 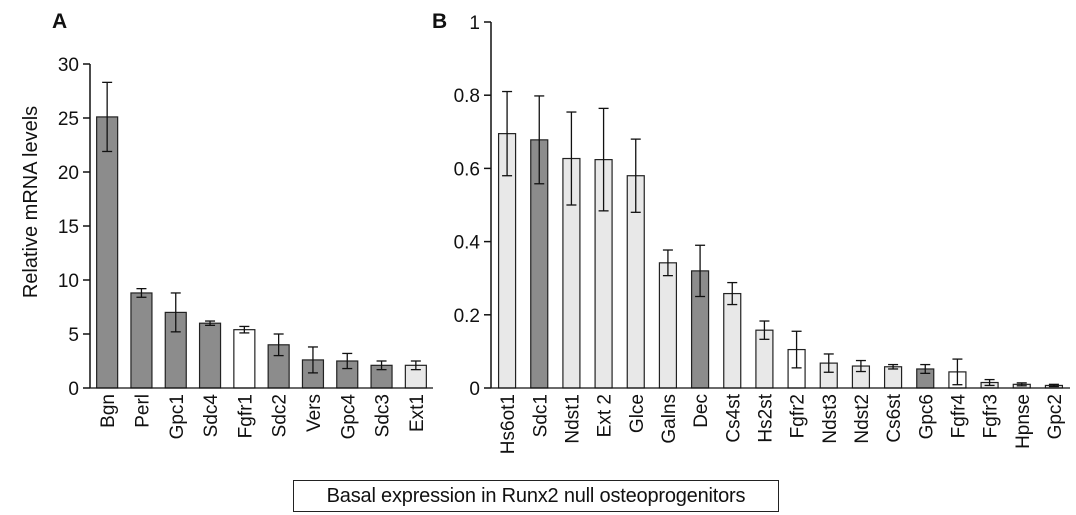 I want to click on panel-b-category-label: Fgfr2, so click(x=798, y=416).